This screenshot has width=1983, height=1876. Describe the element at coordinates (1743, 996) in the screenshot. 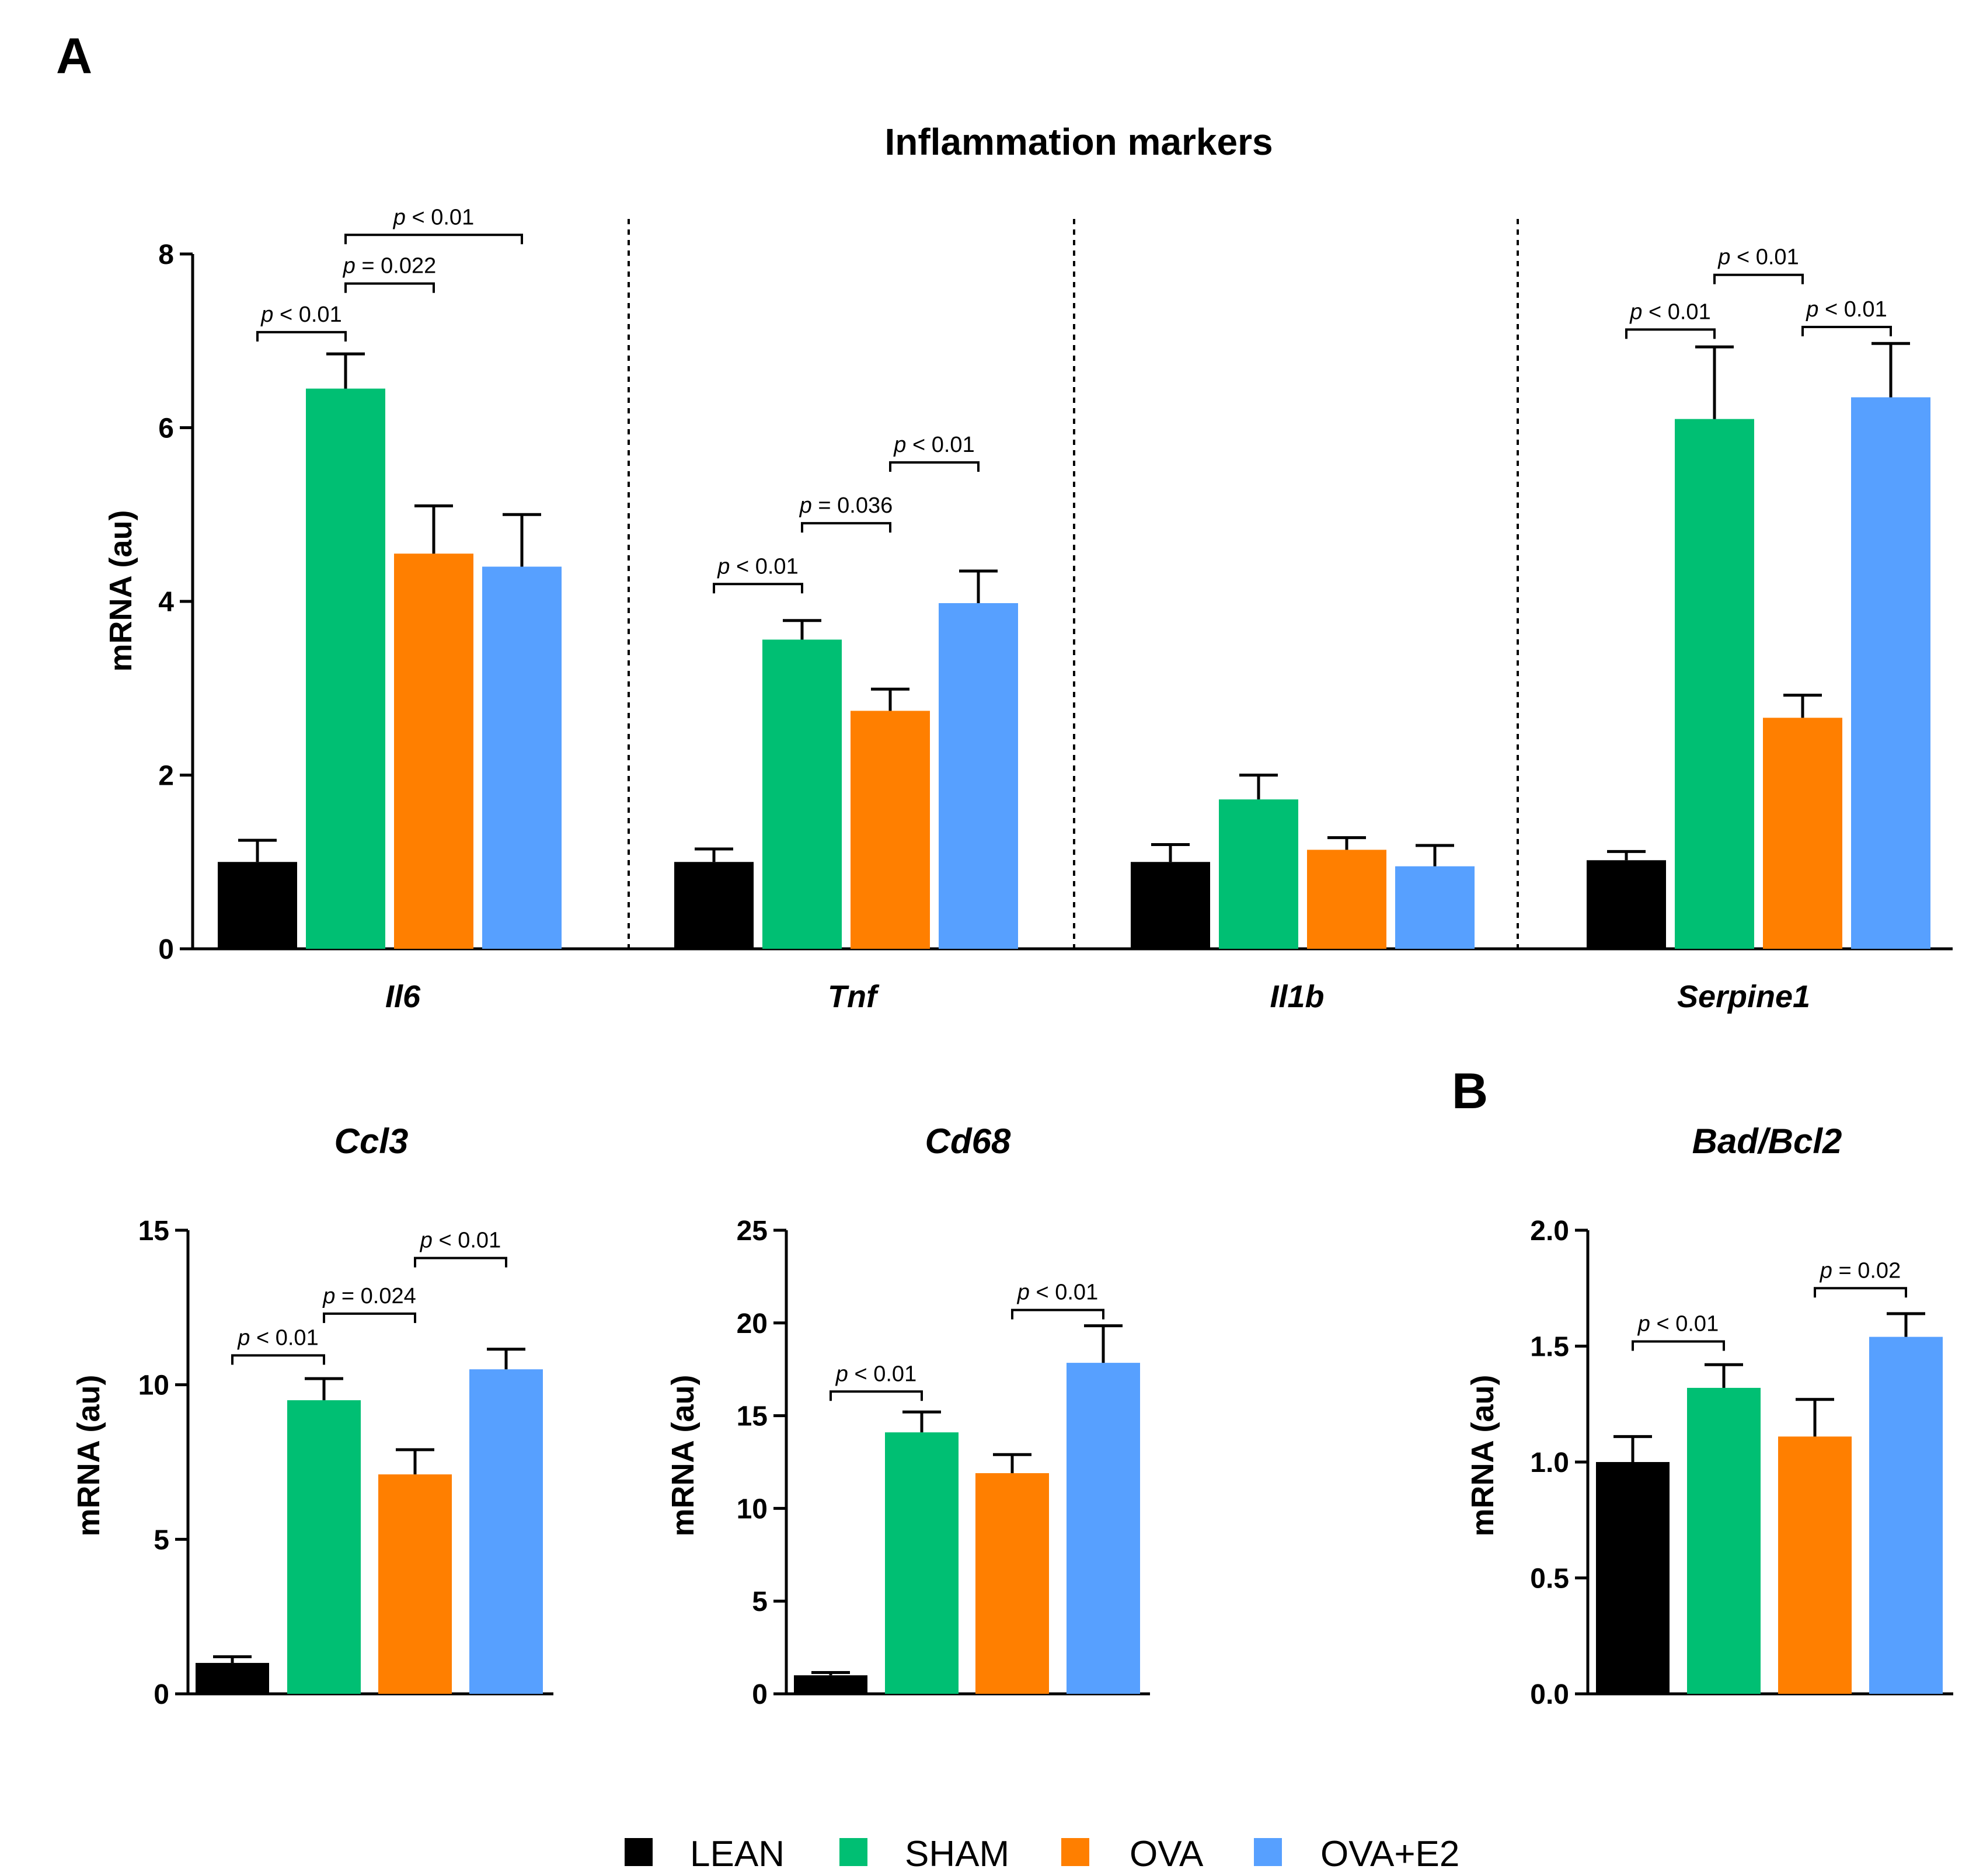

I see `x-label-serpine1: Serpine1` at that location.